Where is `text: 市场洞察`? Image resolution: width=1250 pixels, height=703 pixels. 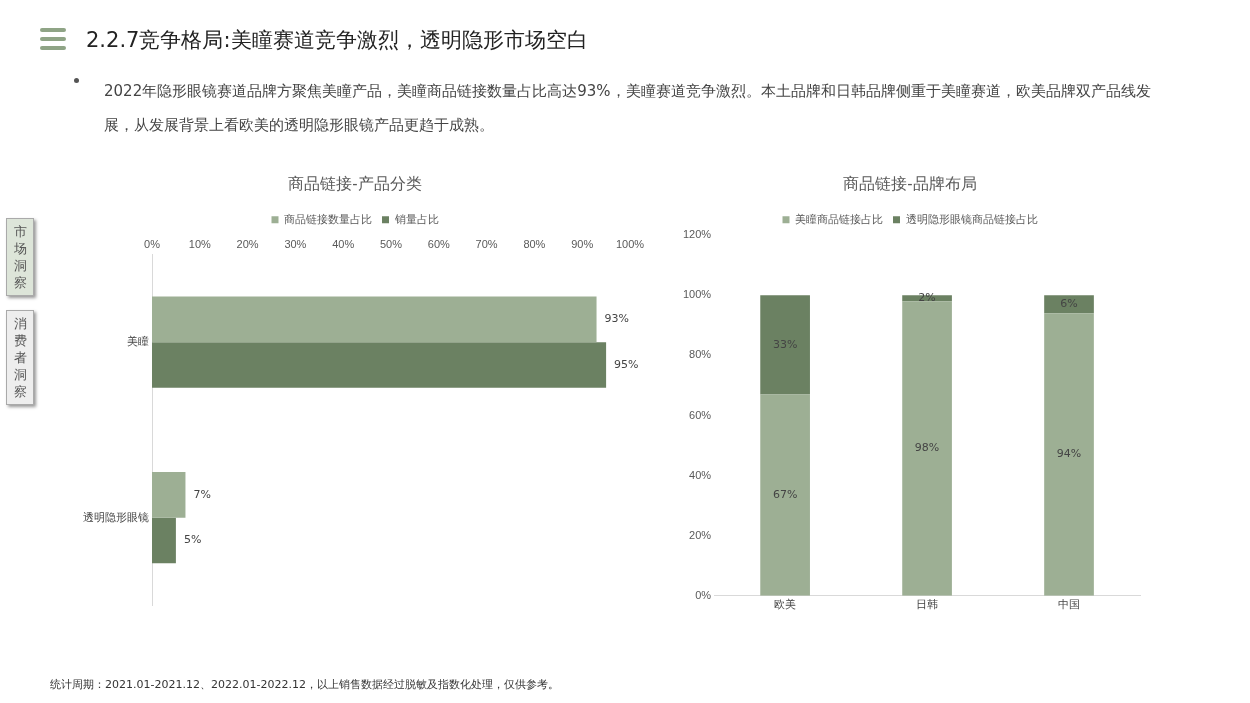
text: 市场洞察 is located at coordinates (20, 257).